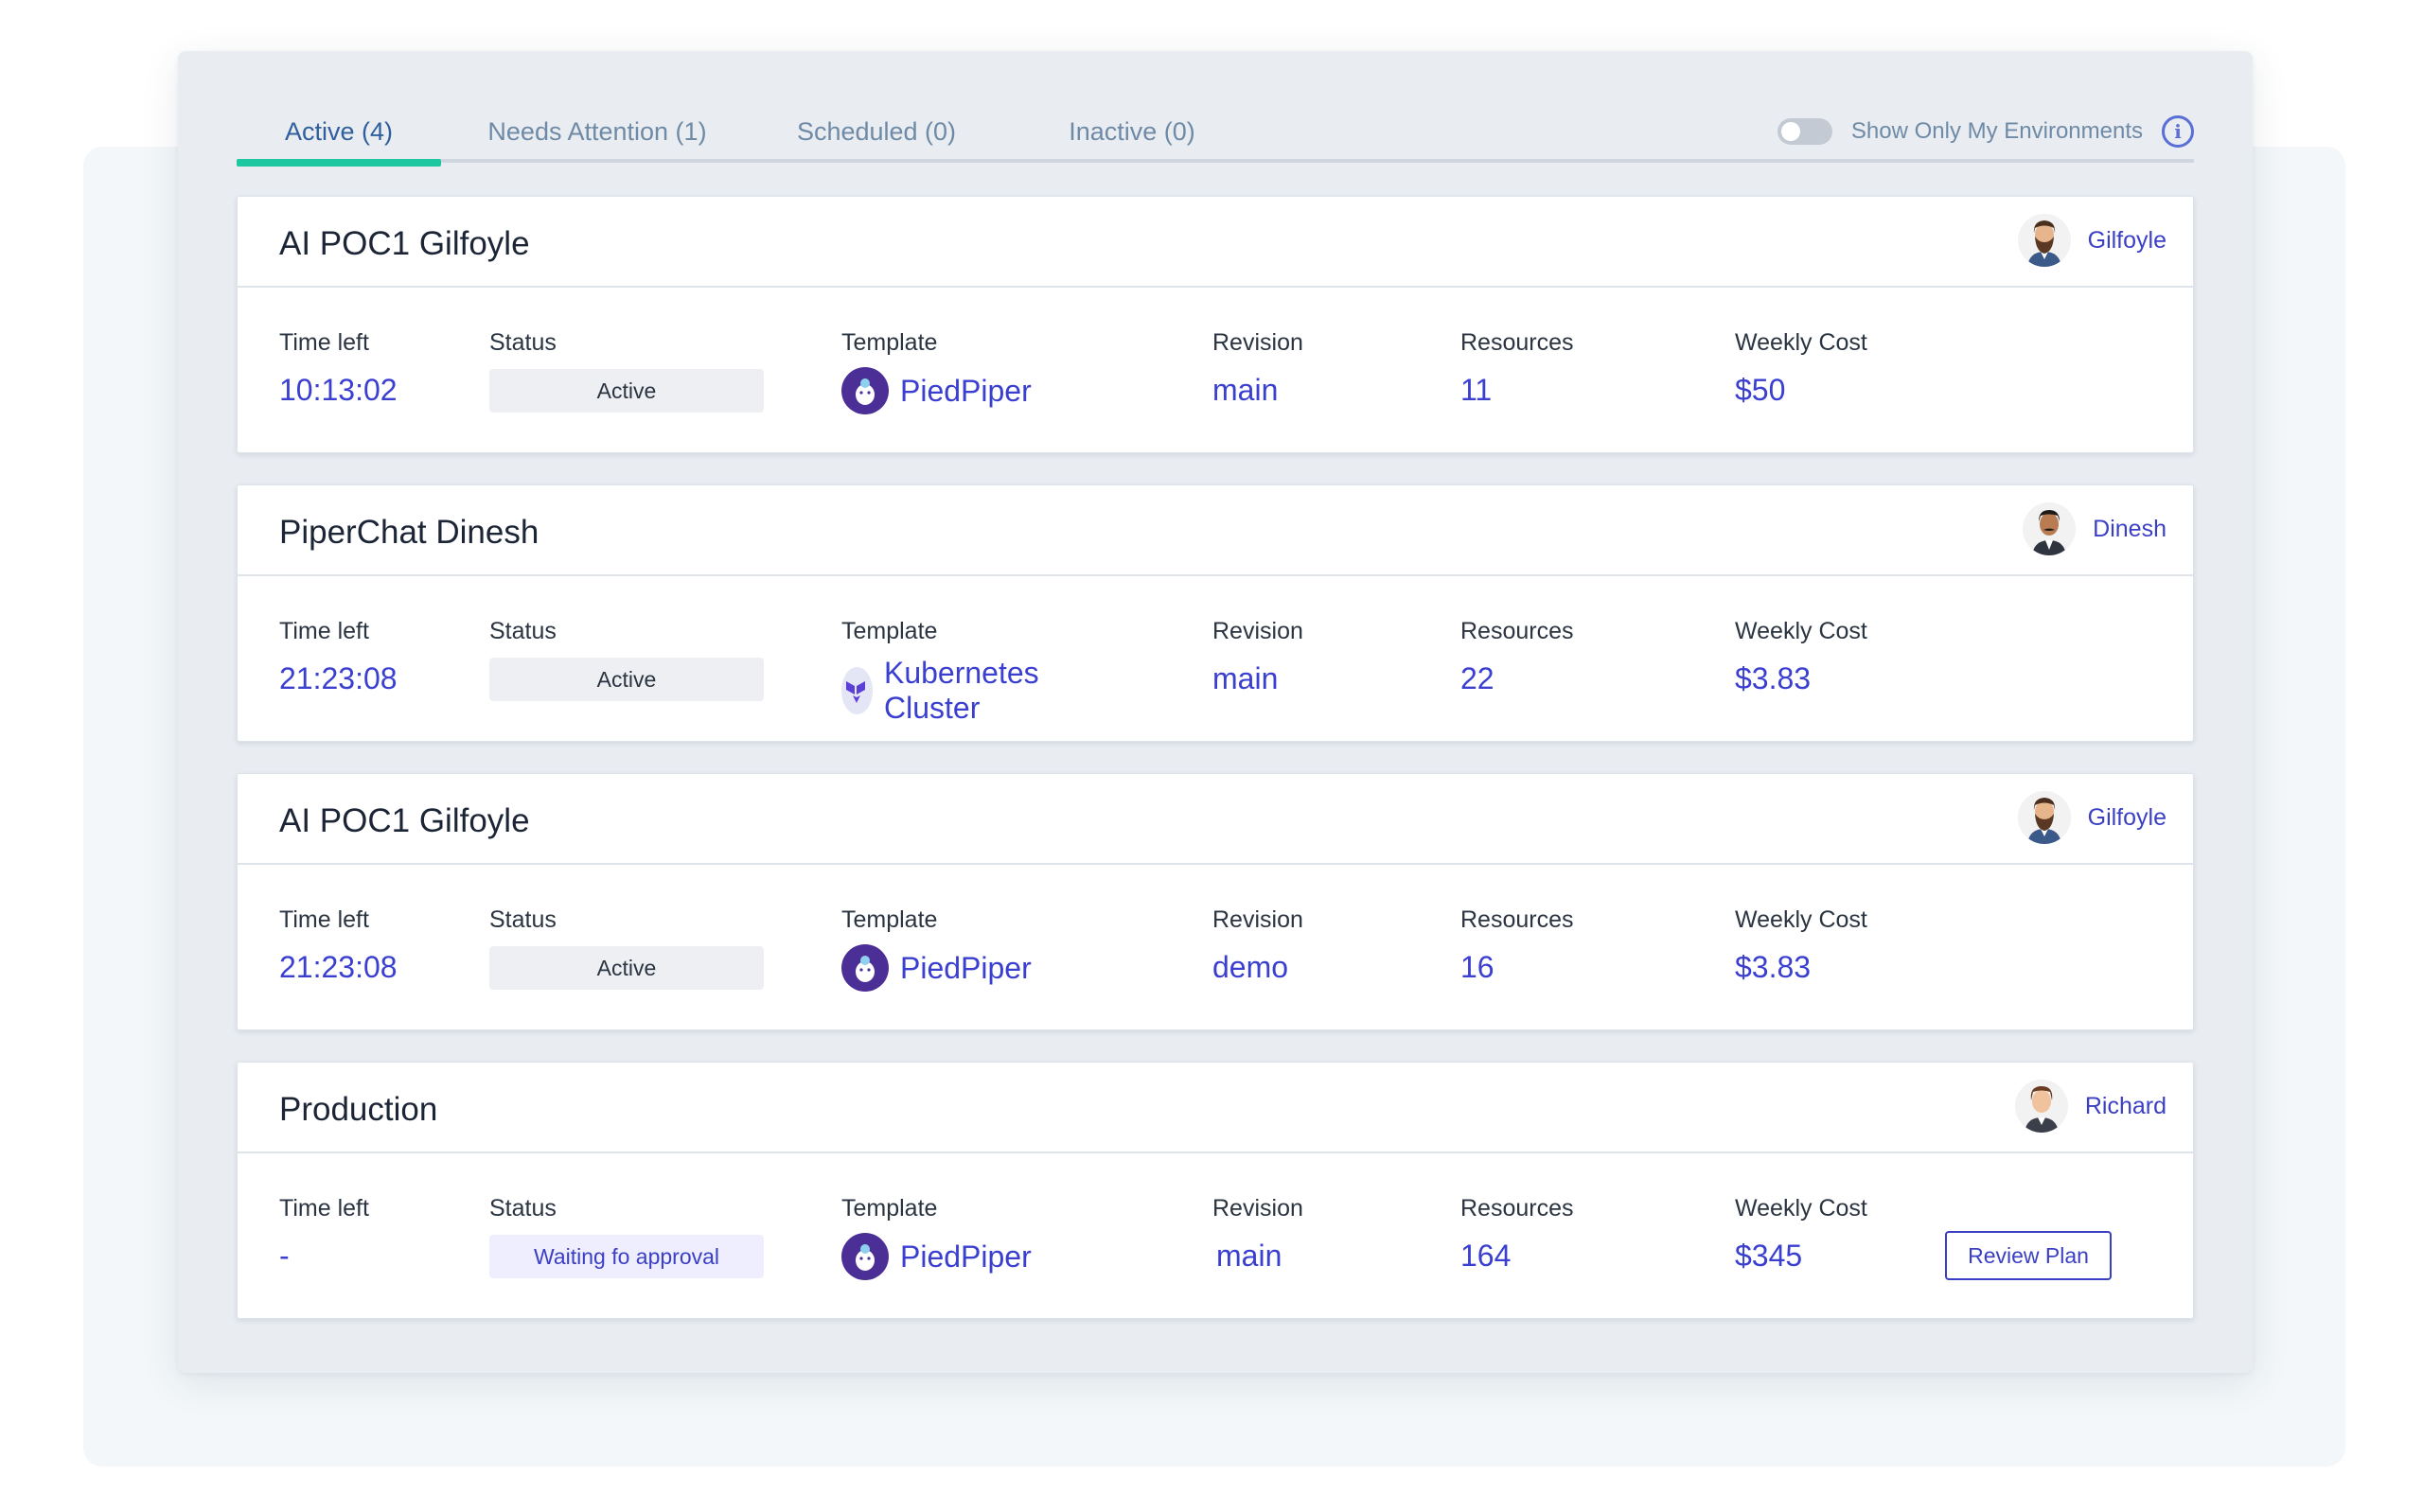 The height and width of the screenshot is (1512, 2423). Describe the element at coordinates (1132, 131) in the screenshot. I see `tab-inactive: Inactive (0)` at that location.